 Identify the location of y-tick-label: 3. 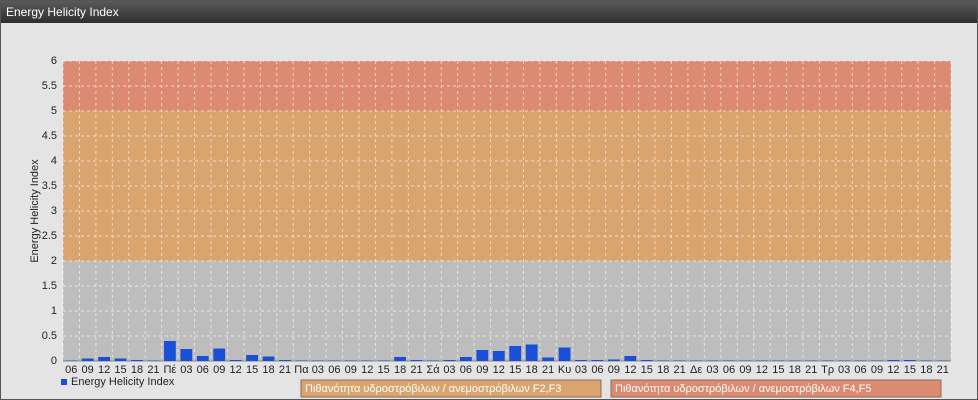
(54, 211).